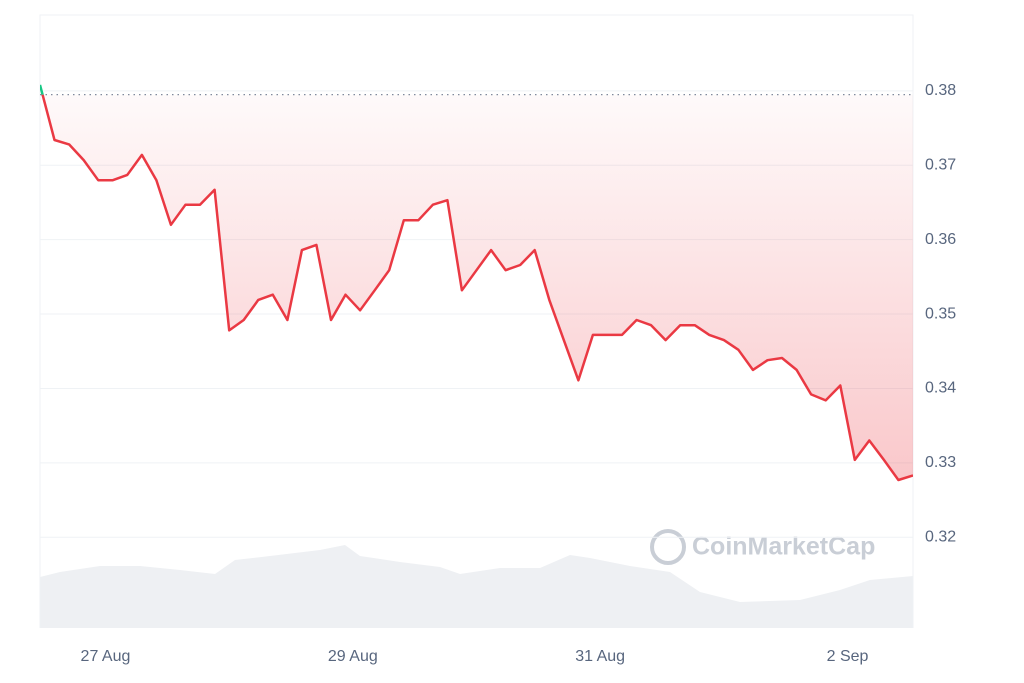  What do you see at coordinates (106, 656) in the screenshot?
I see `x-tick-label: 27 Aug` at bounding box center [106, 656].